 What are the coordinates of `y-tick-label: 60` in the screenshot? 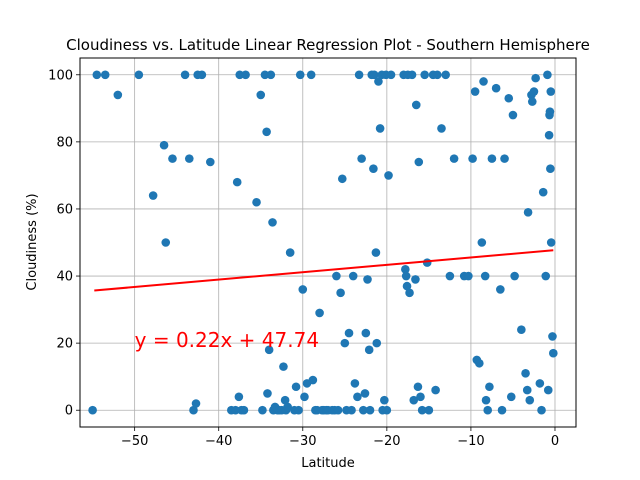 It's located at (64, 209).